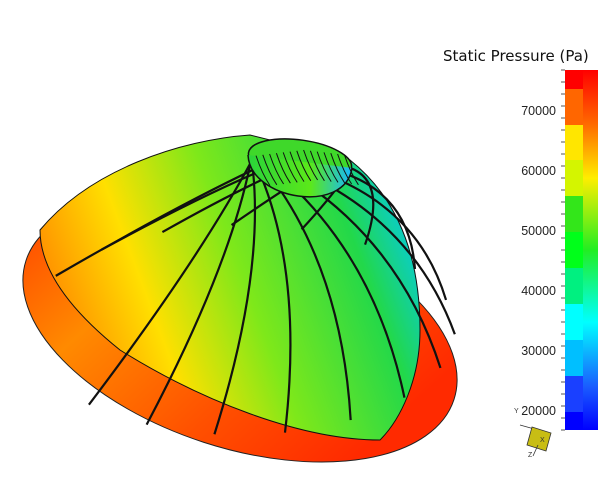 The height and width of the screenshot is (500, 600). I want to click on colorbar-tick-label: 20000, so click(538, 411).